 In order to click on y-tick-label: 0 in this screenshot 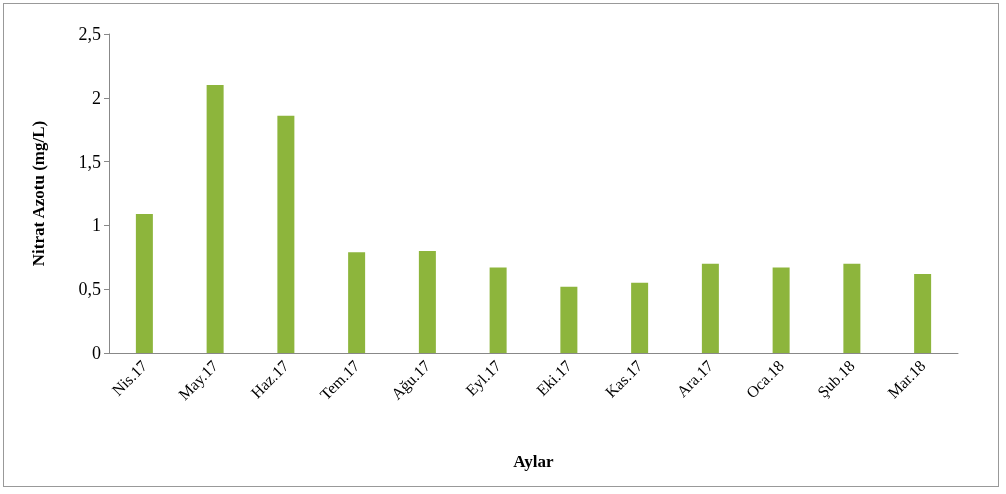, I will do `click(96, 353)`.